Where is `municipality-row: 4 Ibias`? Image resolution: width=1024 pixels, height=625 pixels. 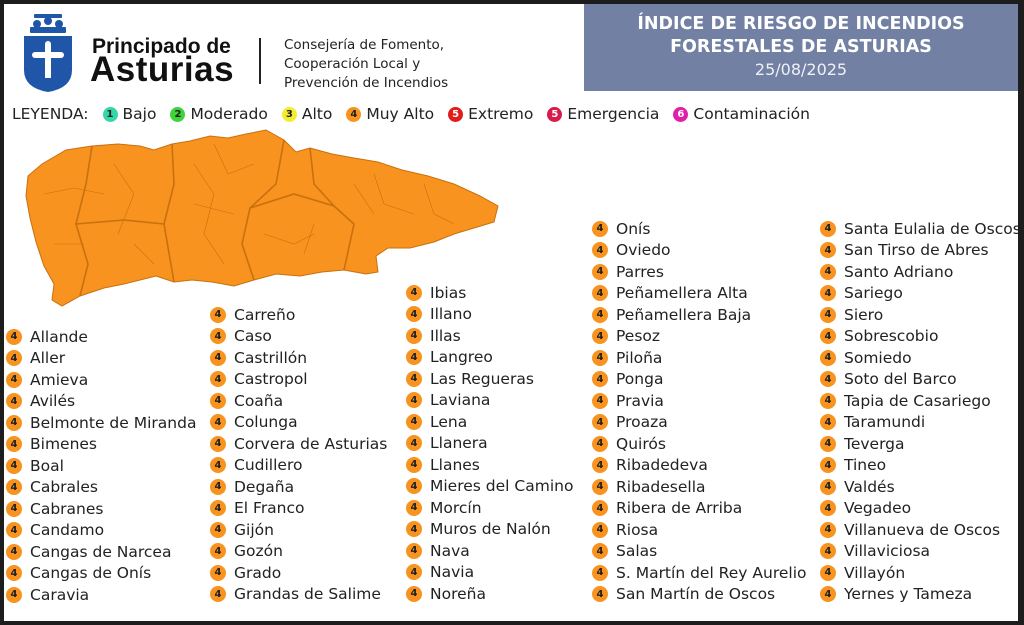
municipality-row: 4 Ibias is located at coordinates (489, 293).